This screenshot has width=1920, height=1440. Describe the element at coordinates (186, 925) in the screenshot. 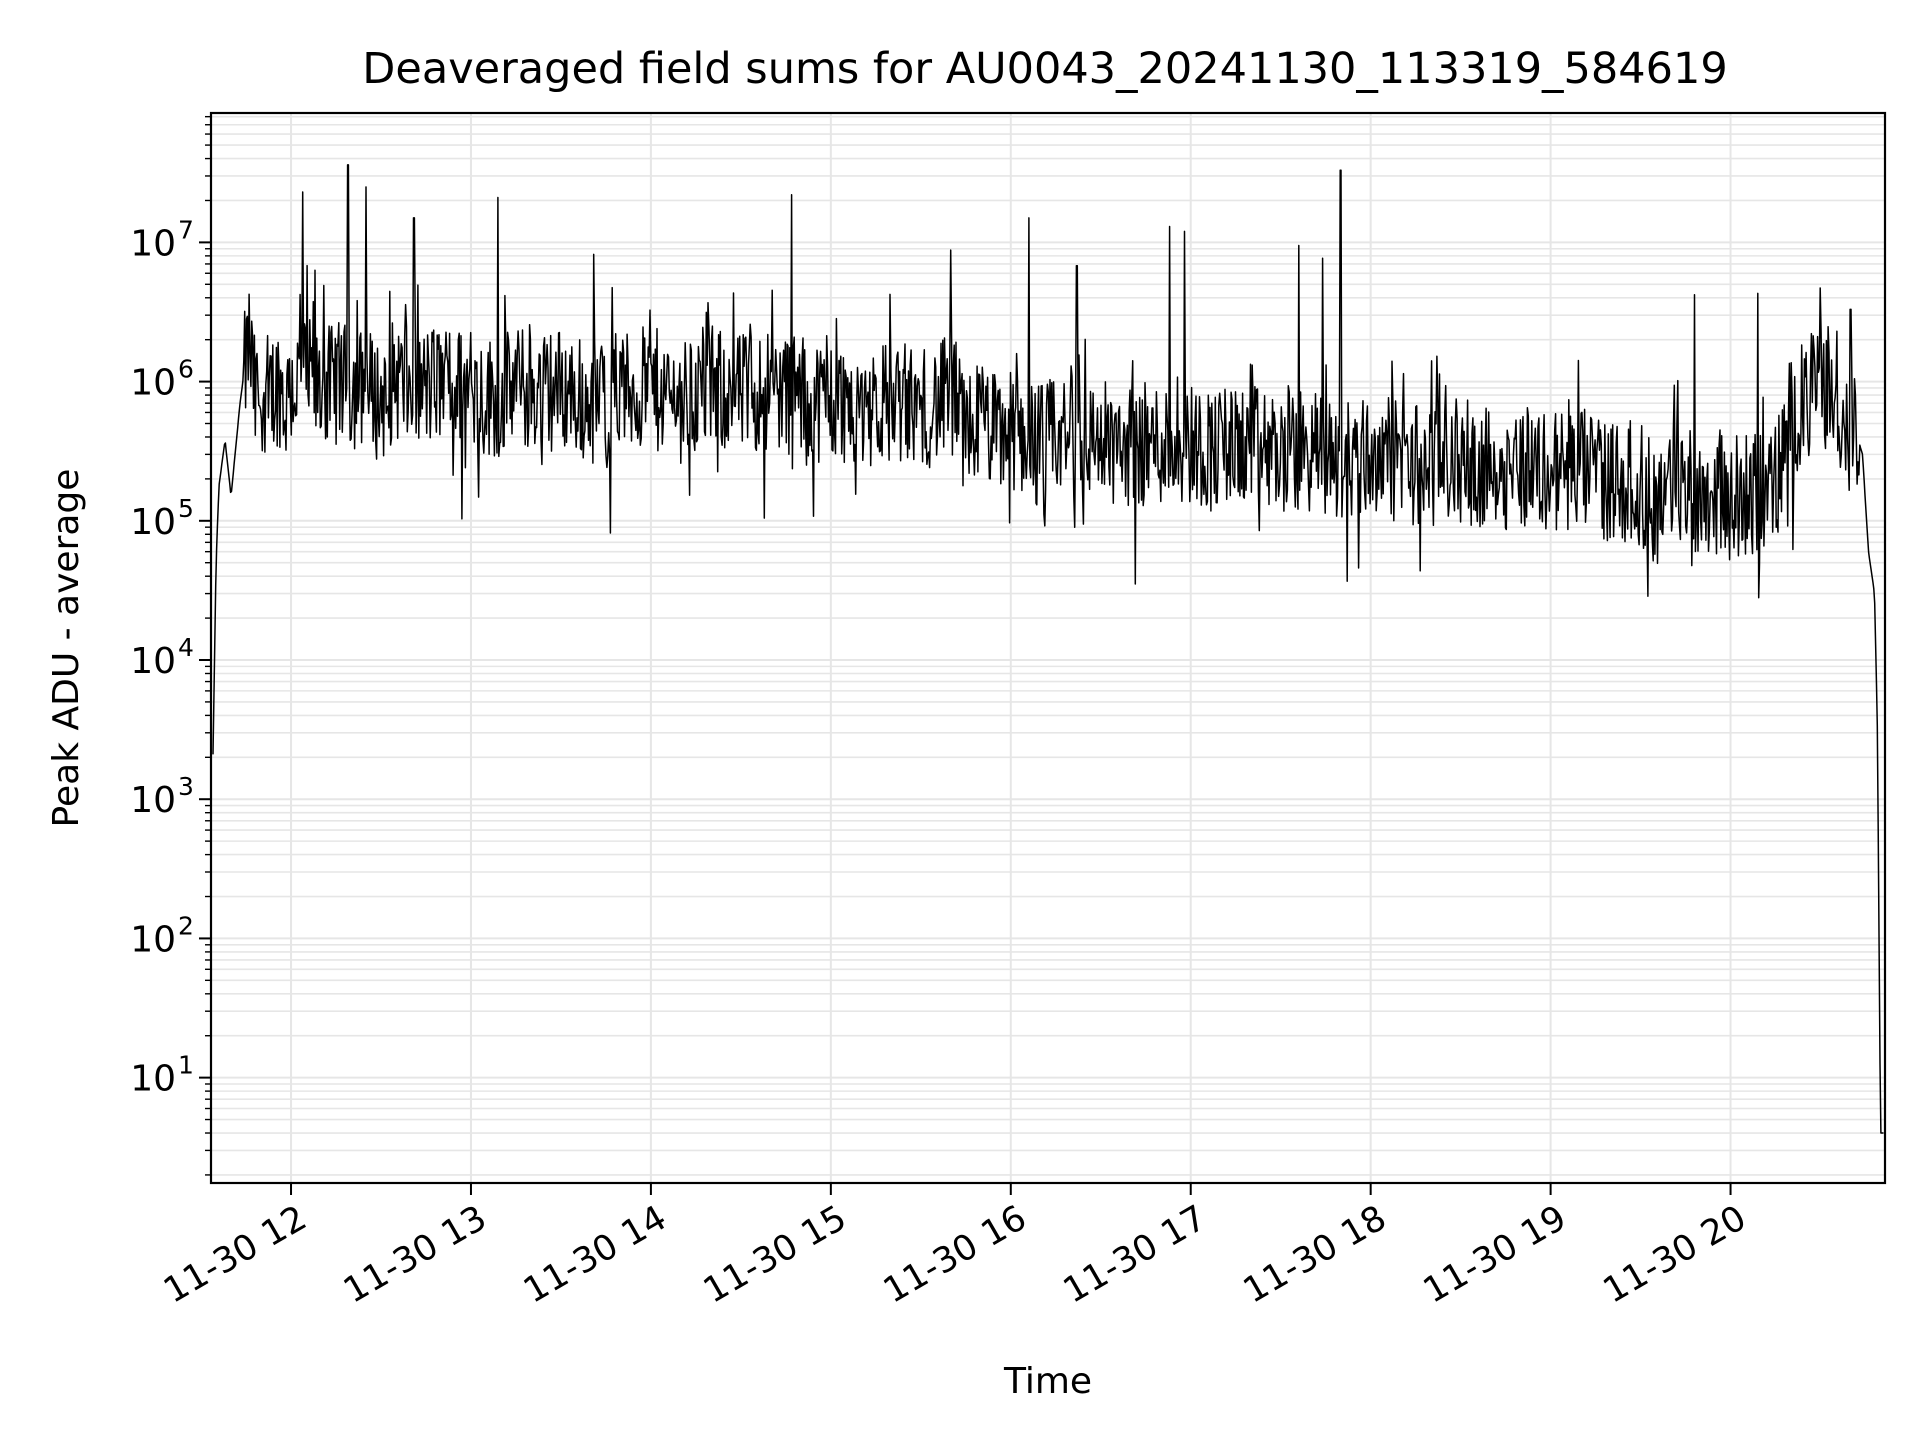

I see `y-tick-exponent: 2` at that location.